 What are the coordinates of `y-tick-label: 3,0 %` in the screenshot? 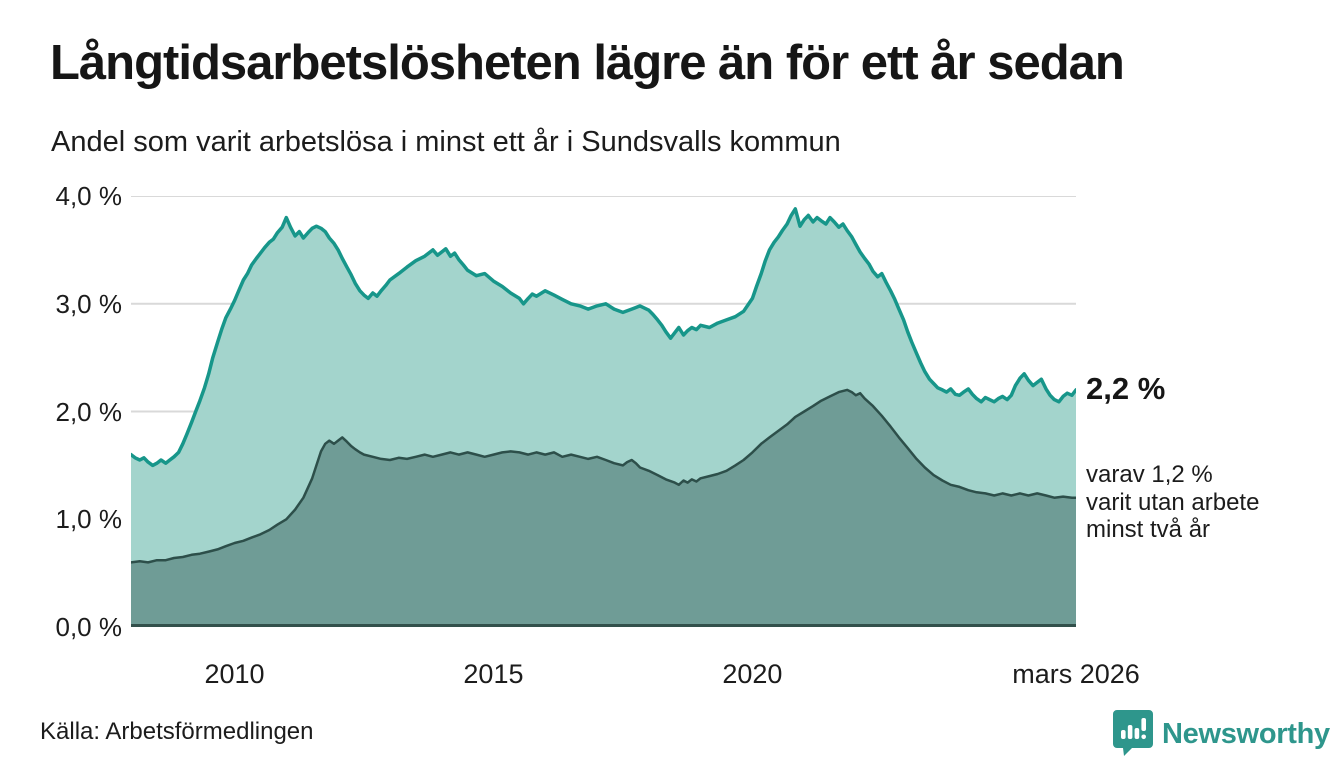 It's located at (89, 303).